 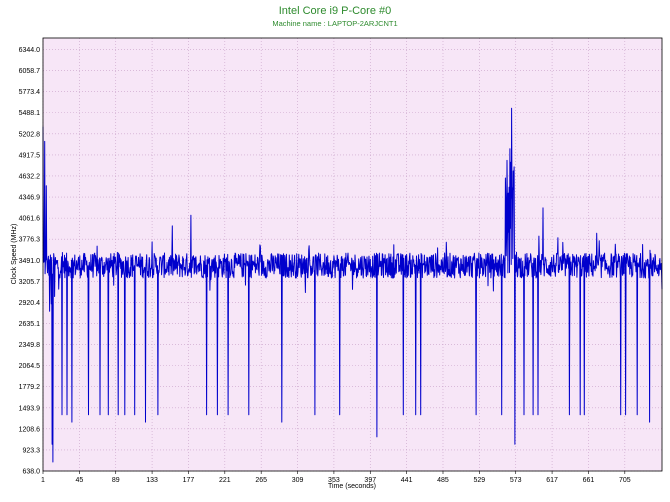 What do you see at coordinates (334, 23) in the screenshot?
I see `chart-subtitle: Machine name : LAPTOP-2ARJCNT1` at bounding box center [334, 23].